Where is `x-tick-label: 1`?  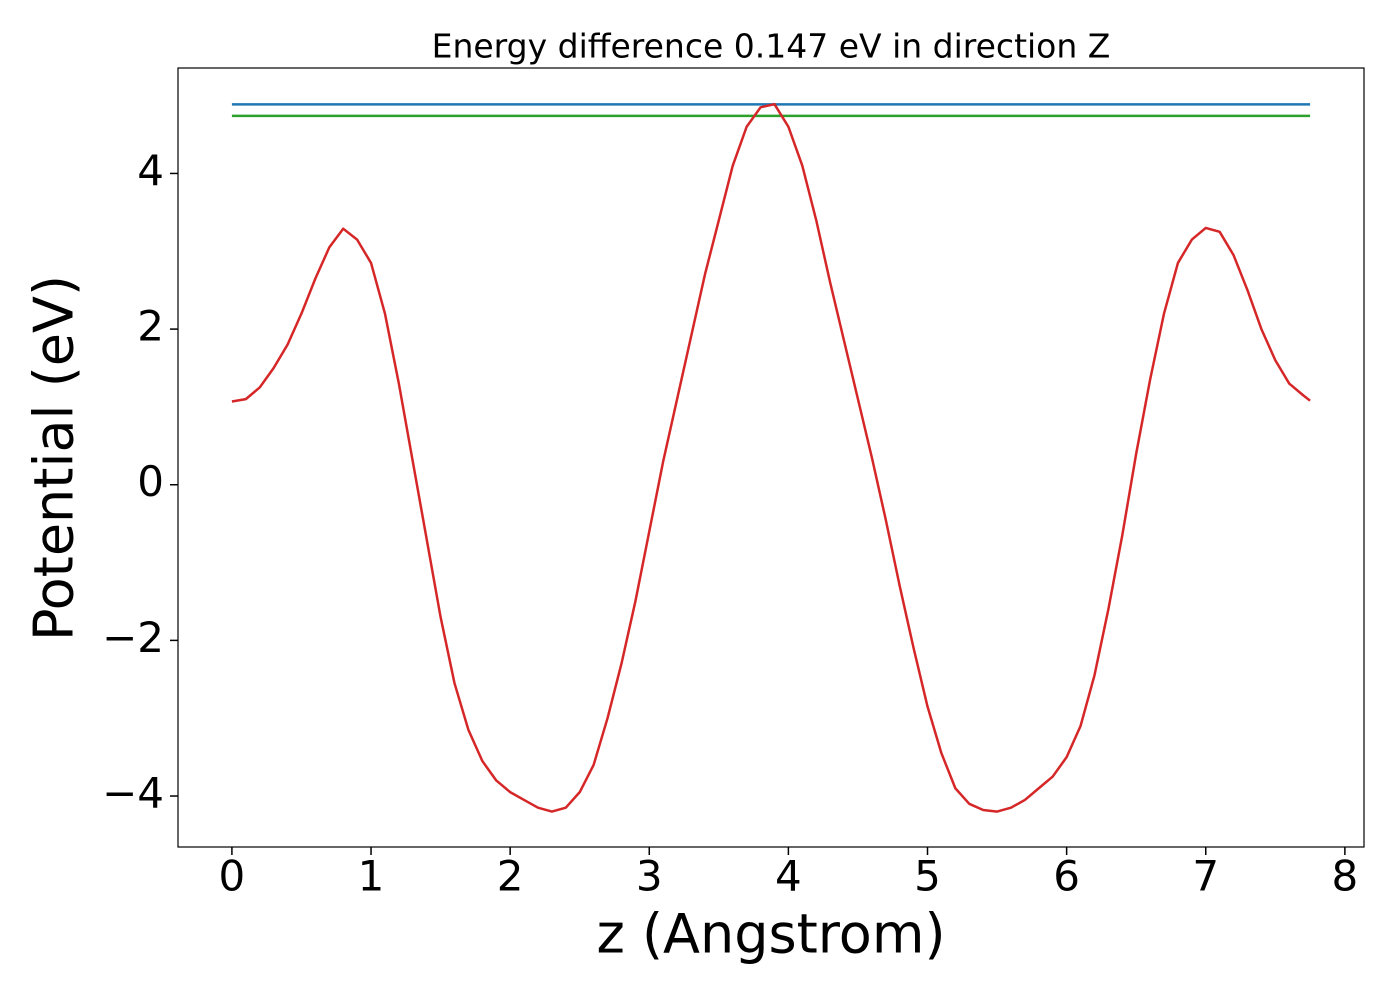
x-tick-label: 1 is located at coordinates (371, 876).